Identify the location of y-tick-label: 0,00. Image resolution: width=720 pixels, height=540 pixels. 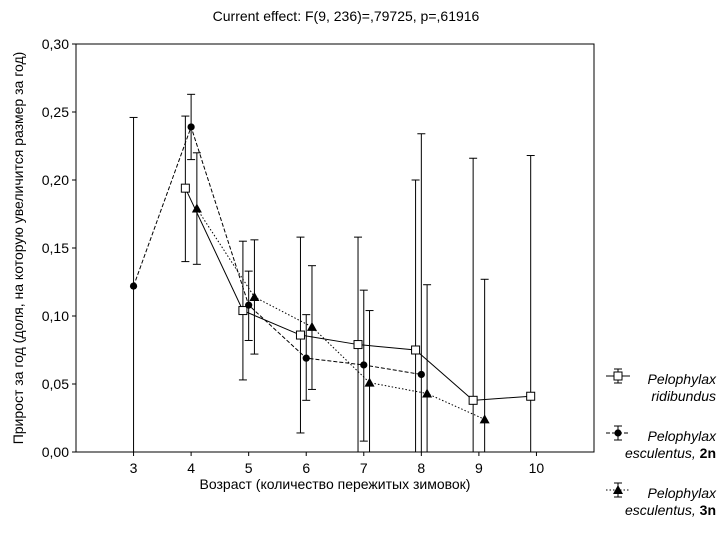
(55, 452).